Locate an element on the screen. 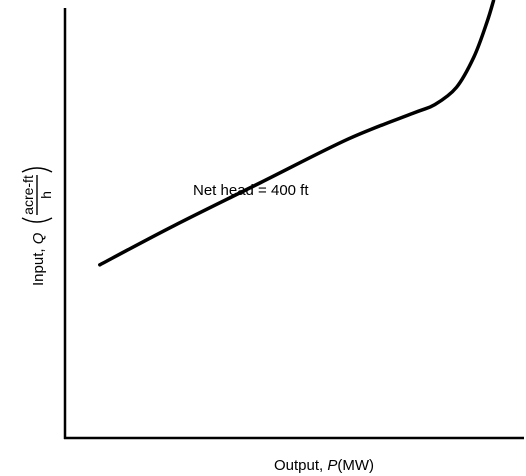 The width and height of the screenshot is (526, 476). x-axis-label-unit: (MW) is located at coordinates (355, 465).